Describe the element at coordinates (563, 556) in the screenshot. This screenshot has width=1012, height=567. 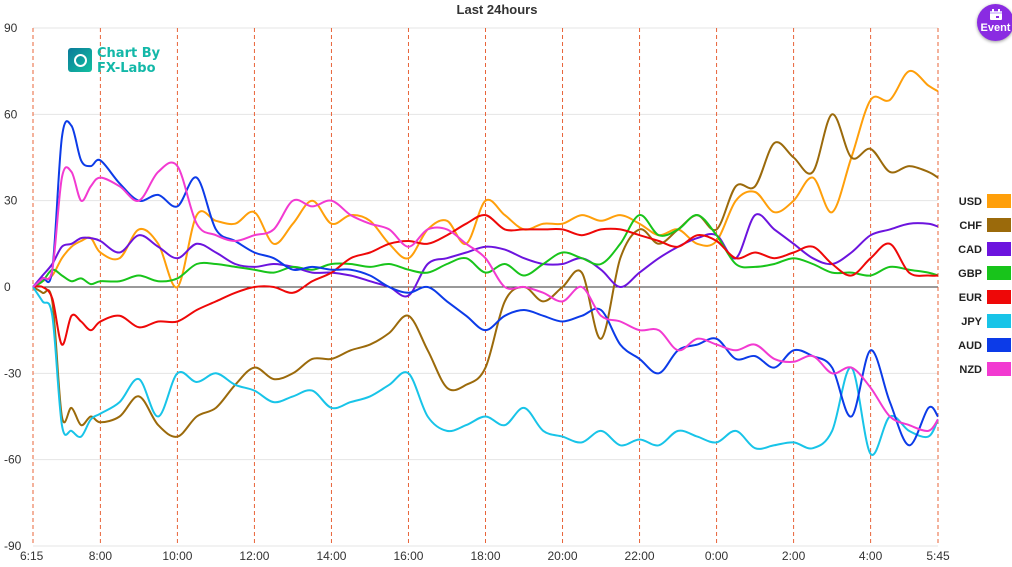
I see `x-tick-label: 20:00` at that location.